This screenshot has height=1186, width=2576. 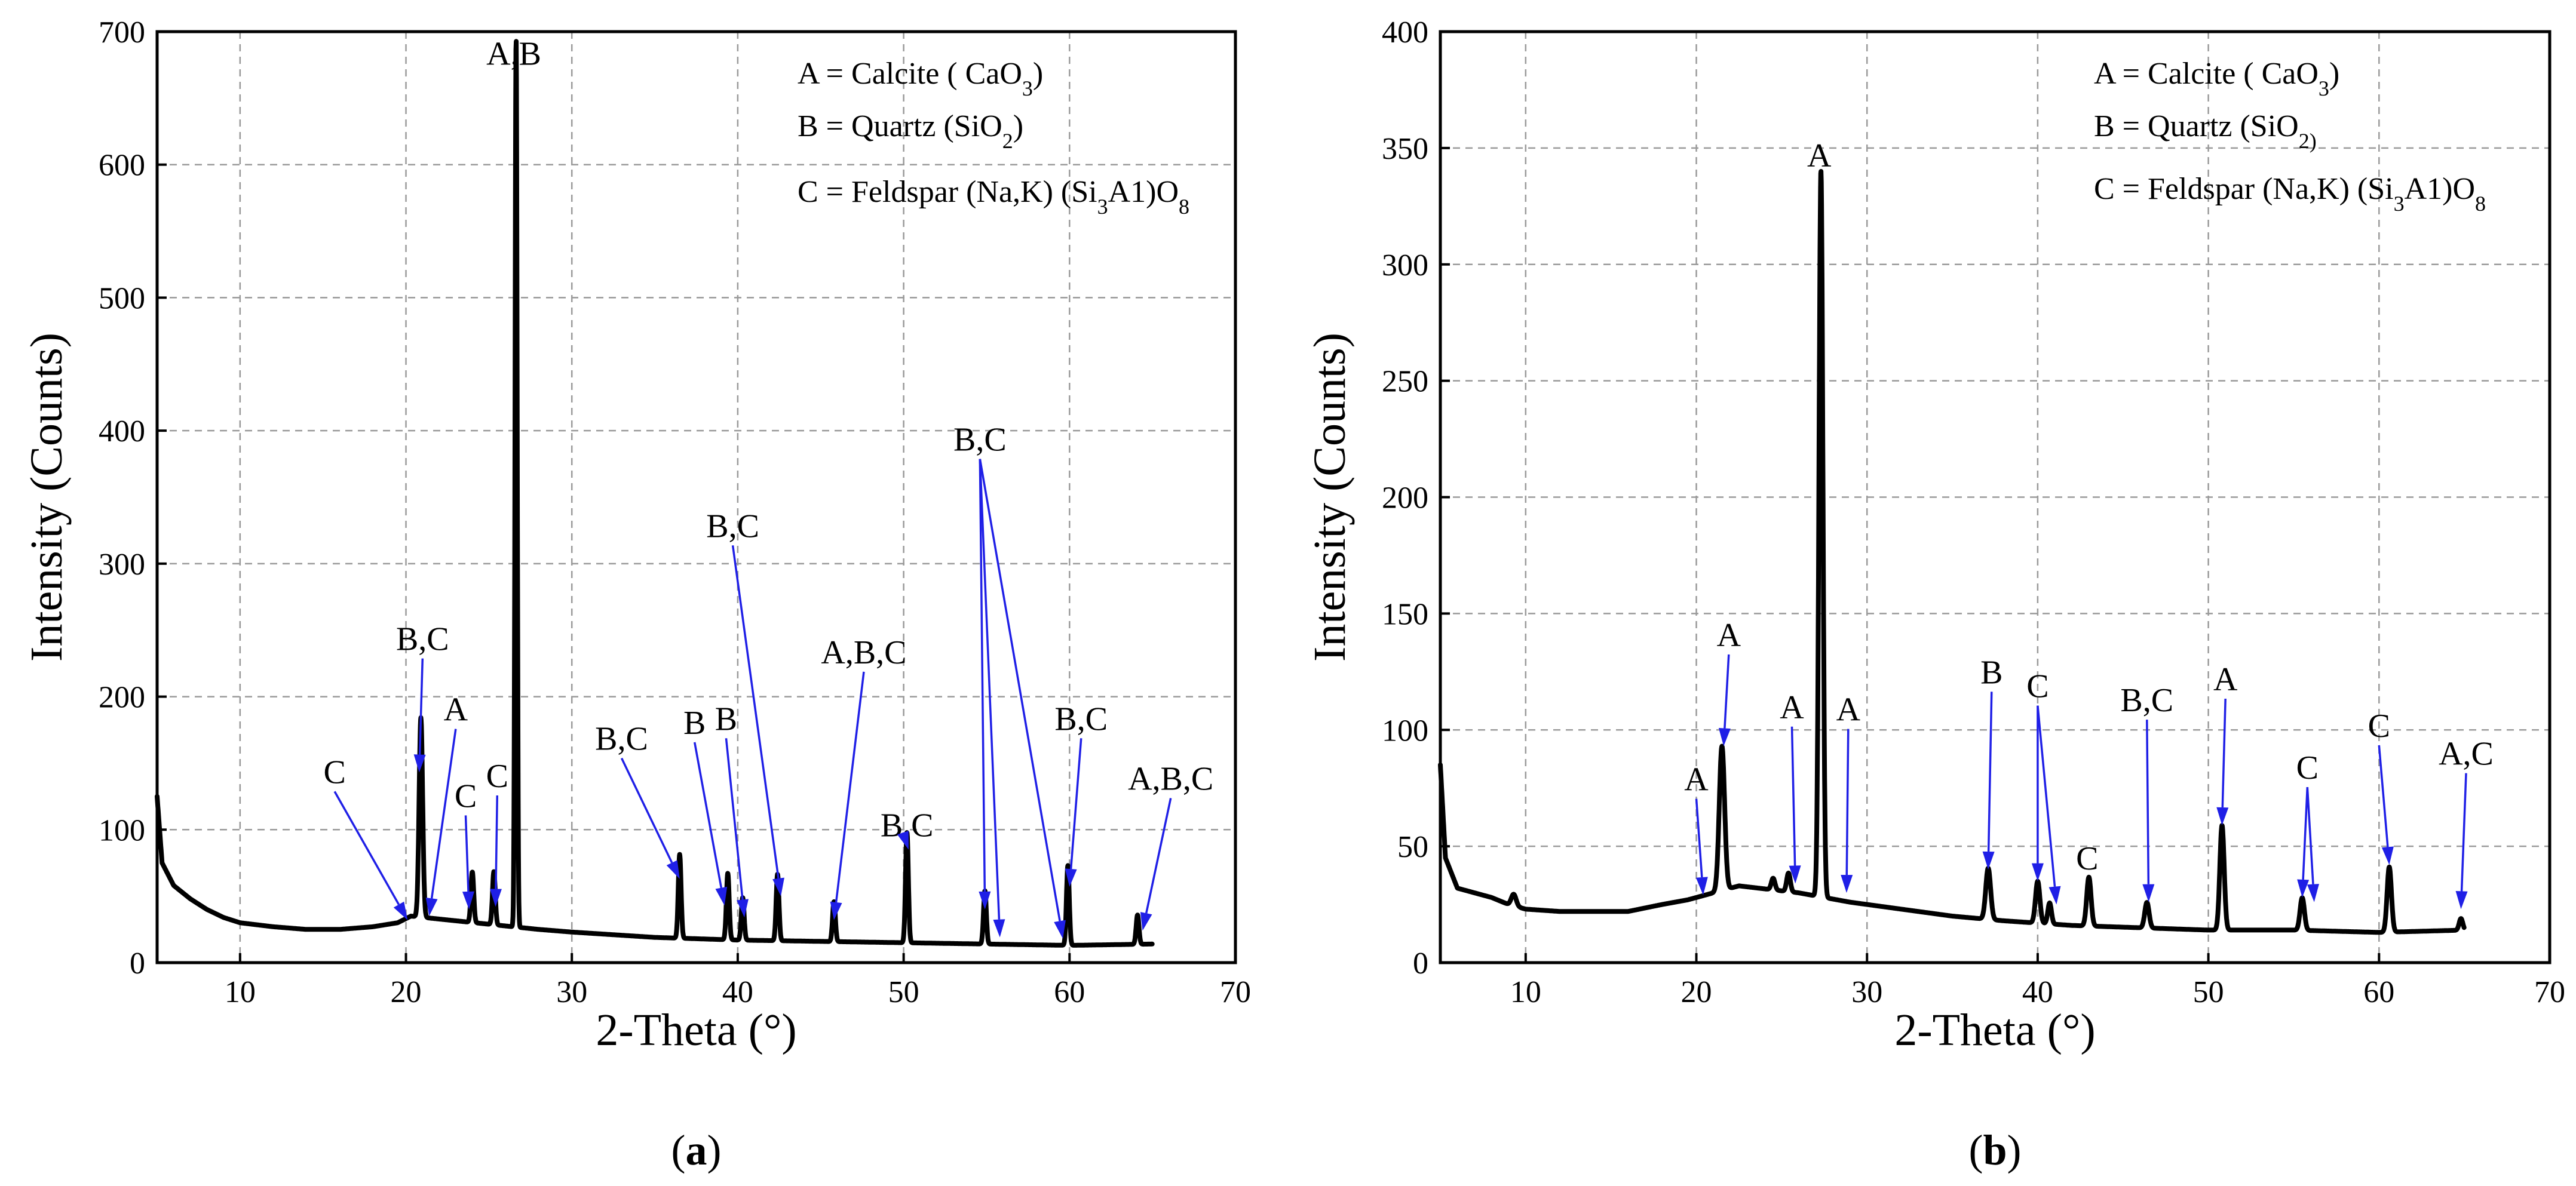 I want to click on x-tick-label: 20, so click(x=407, y=992).